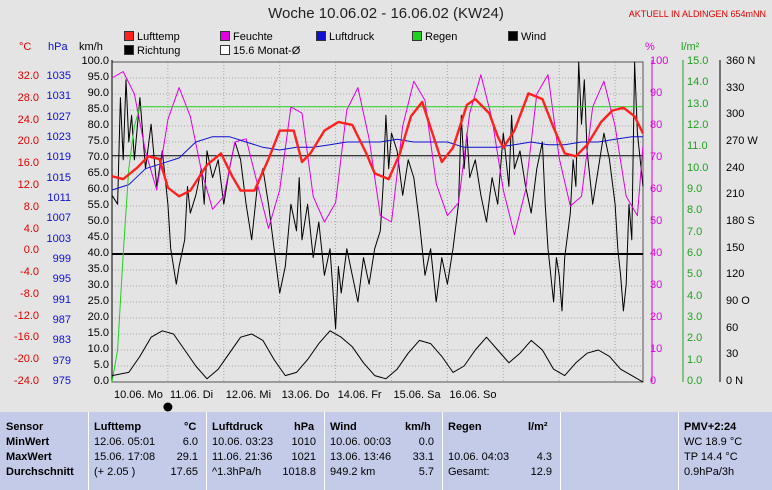  I want to click on lufttemp-unit: °C, so click(190, 427).